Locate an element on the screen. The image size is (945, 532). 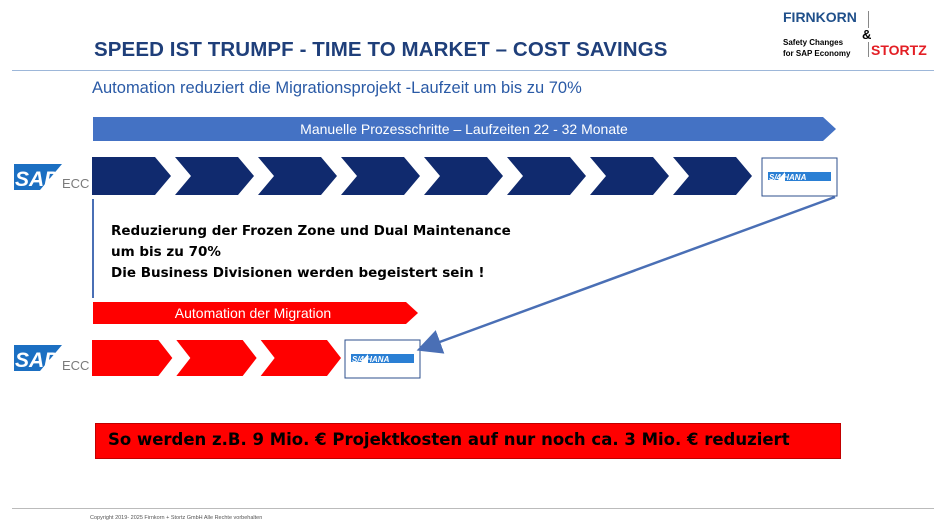
automation-banner-label: Automation der Migration is located at coordinates (253, 313).